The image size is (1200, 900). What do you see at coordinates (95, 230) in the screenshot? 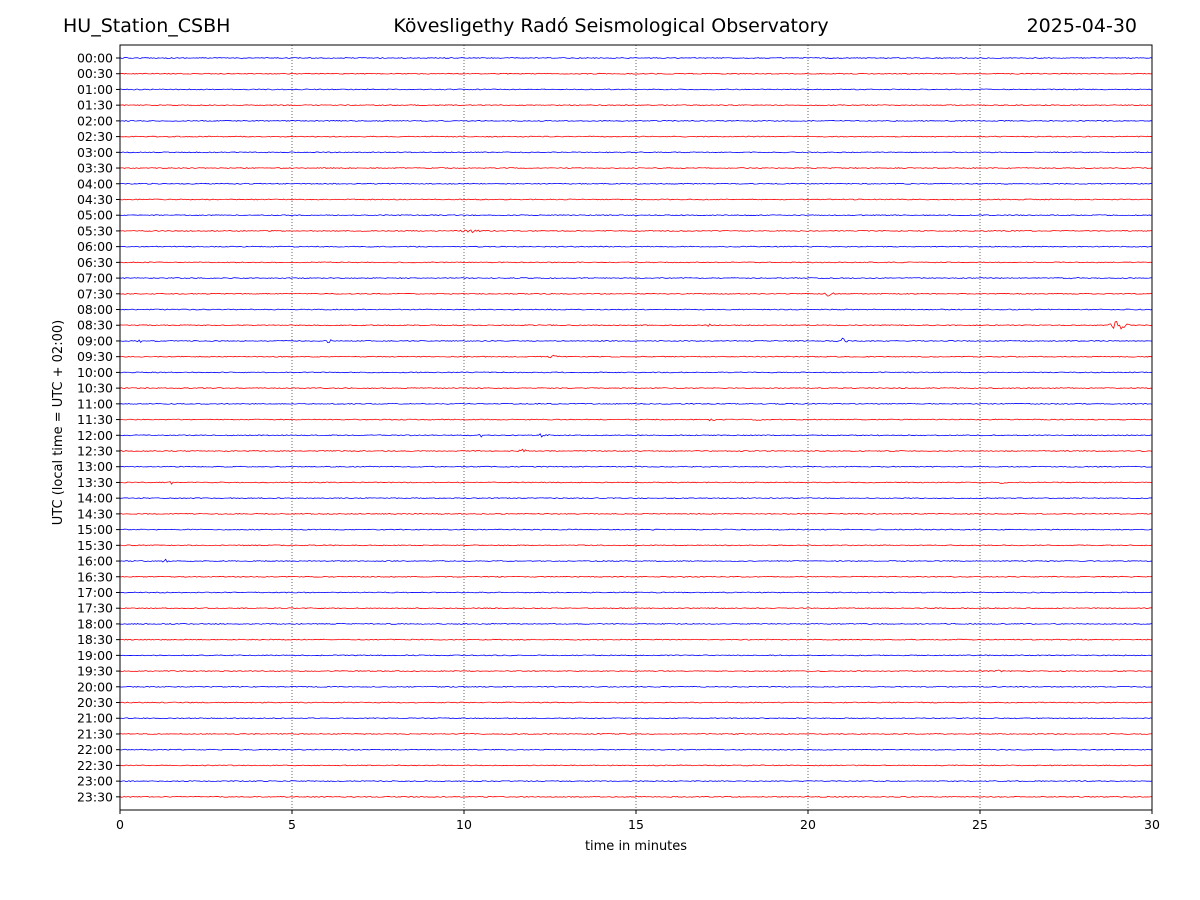
I see `y-tick-label: 05:30` at bounding box center [95, 230].